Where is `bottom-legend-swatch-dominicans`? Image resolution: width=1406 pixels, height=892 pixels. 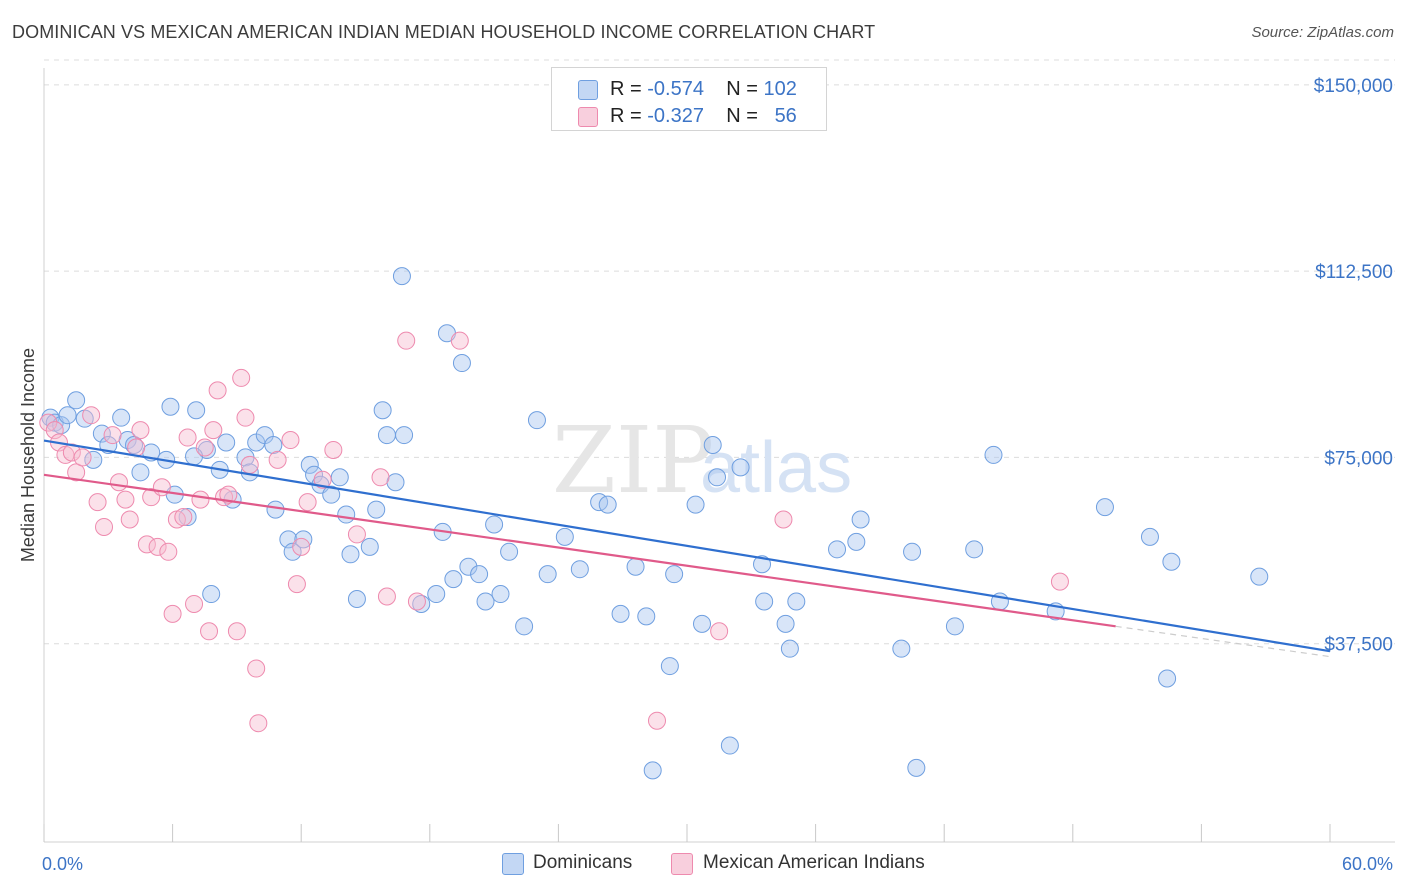 bottom-legend-swatch-dominicans is located at coordinates (513, 864).